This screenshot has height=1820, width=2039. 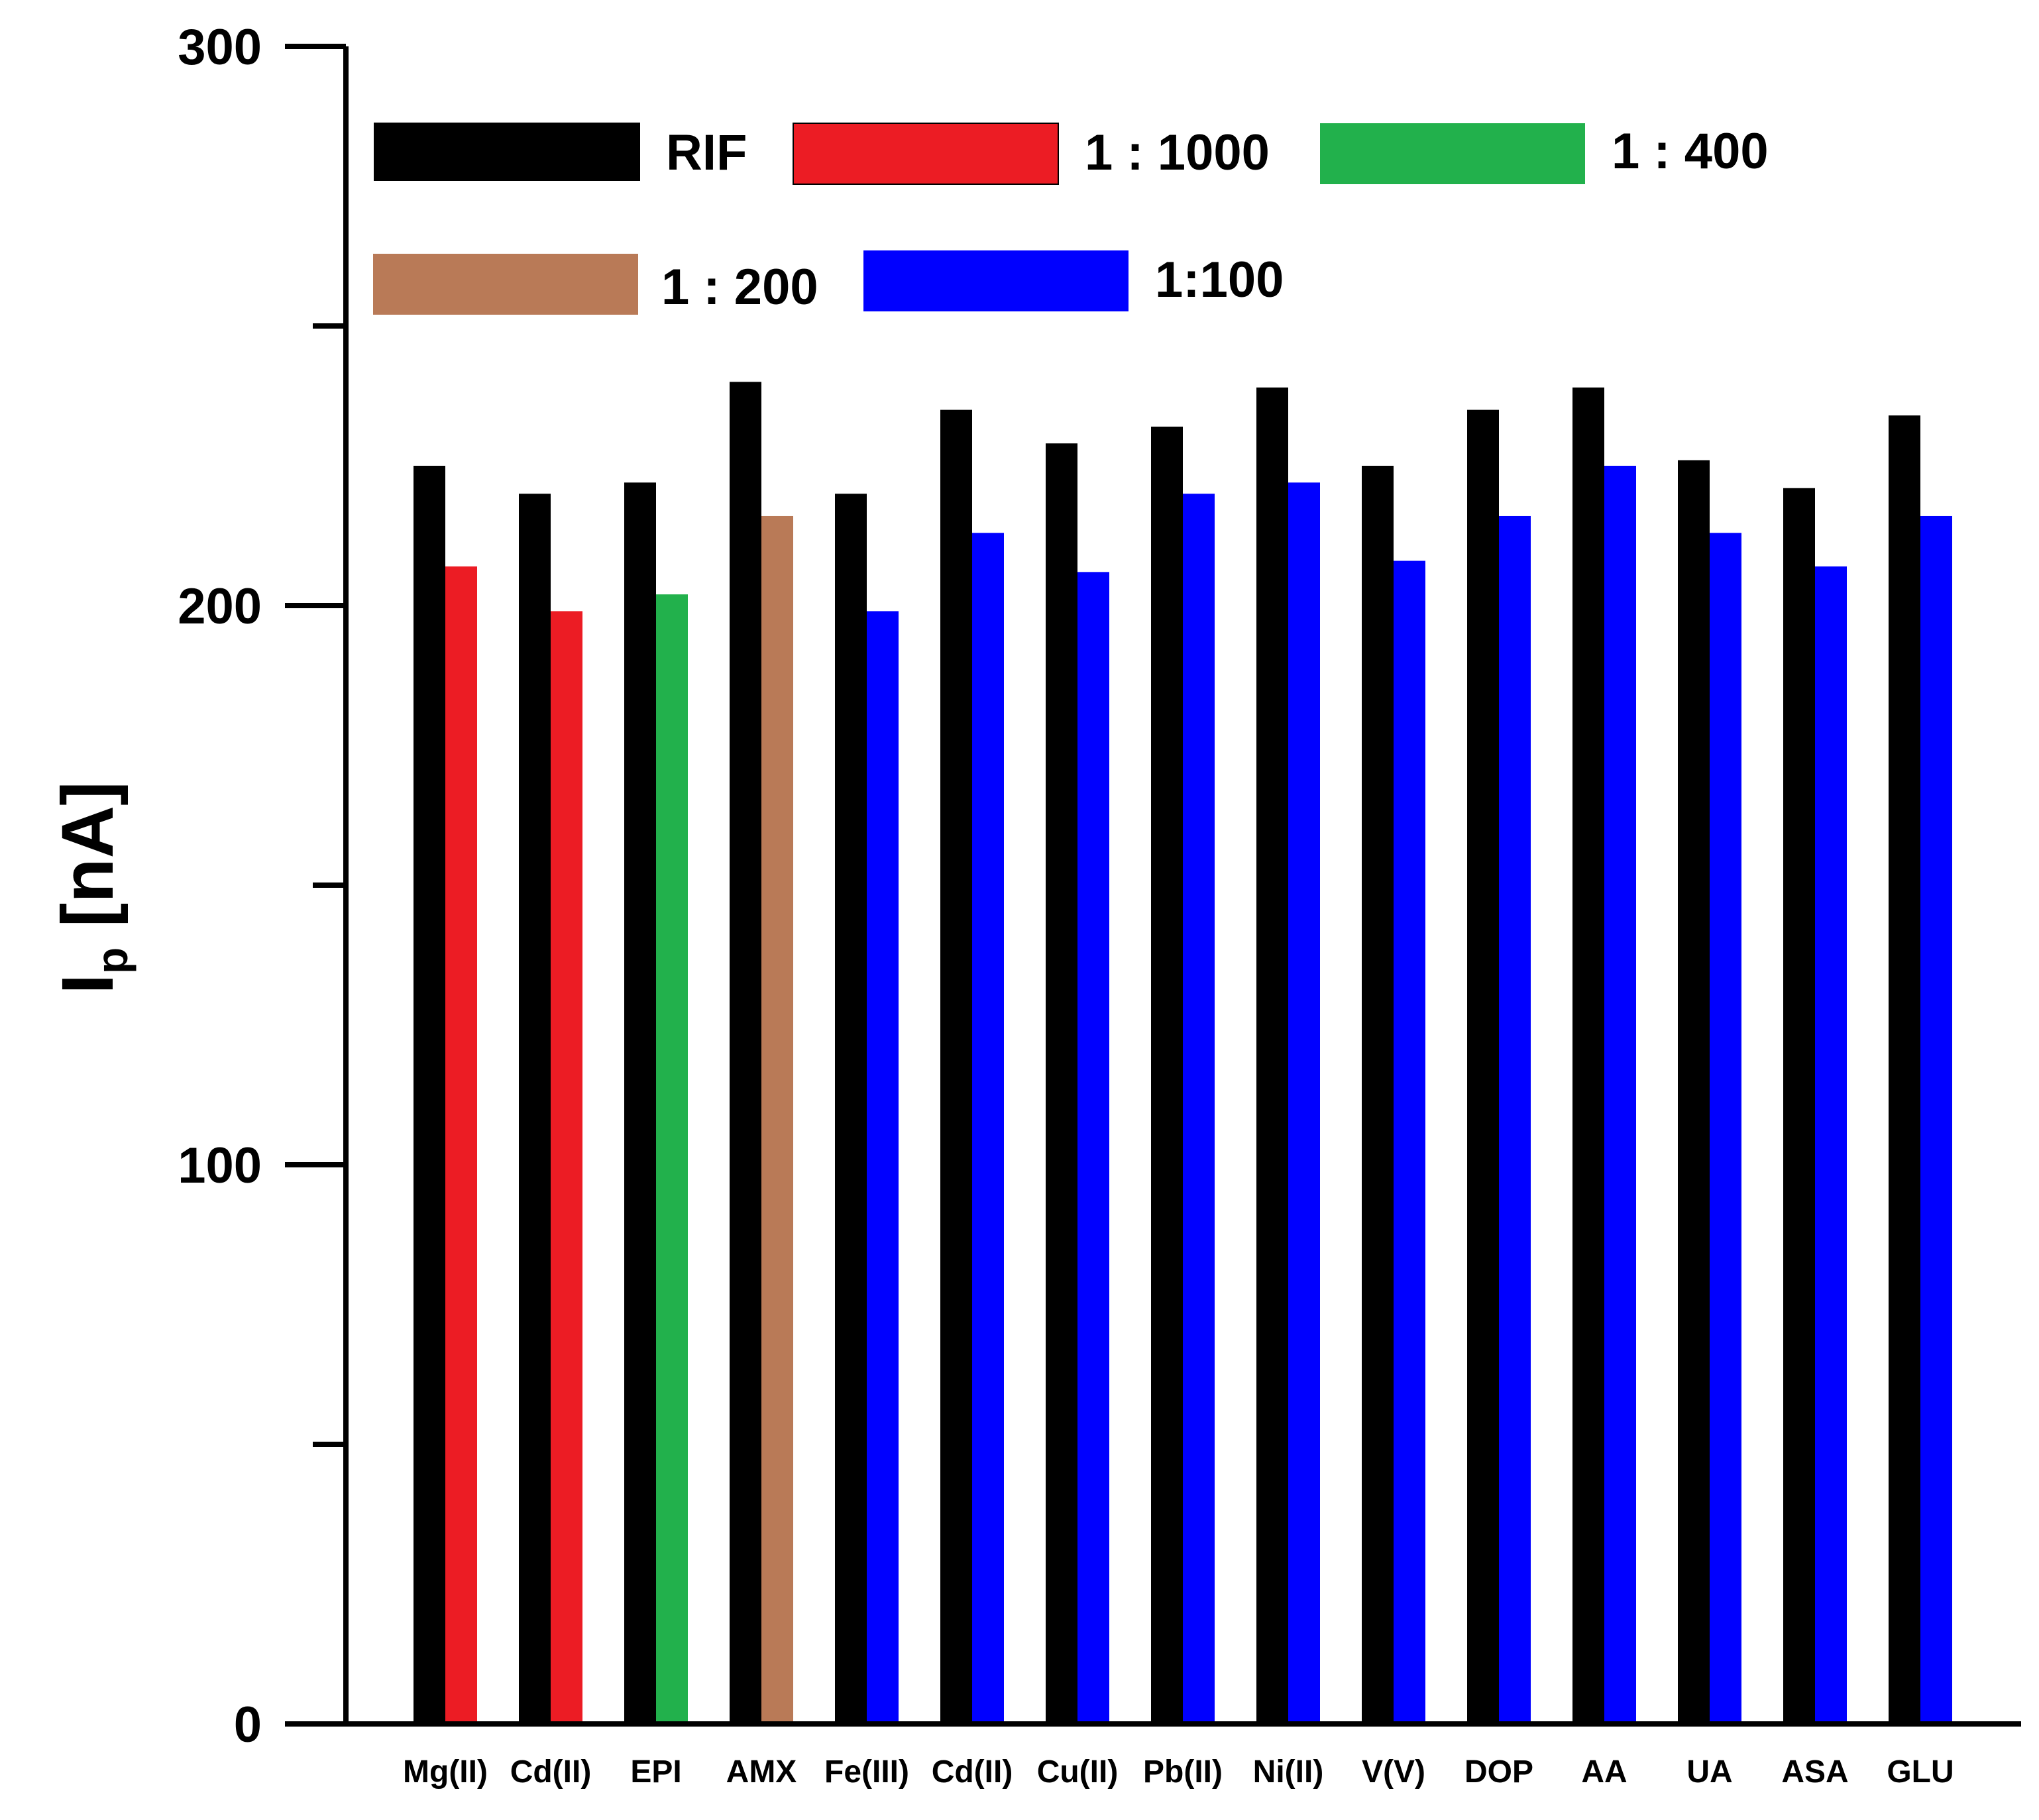 What do you see at coordinates (1071, 219) in the screenshot?
I see `legend: RIF 1 : 1000 1 : 400 1 : 200 1:100` at bounding box center [1071, 219].